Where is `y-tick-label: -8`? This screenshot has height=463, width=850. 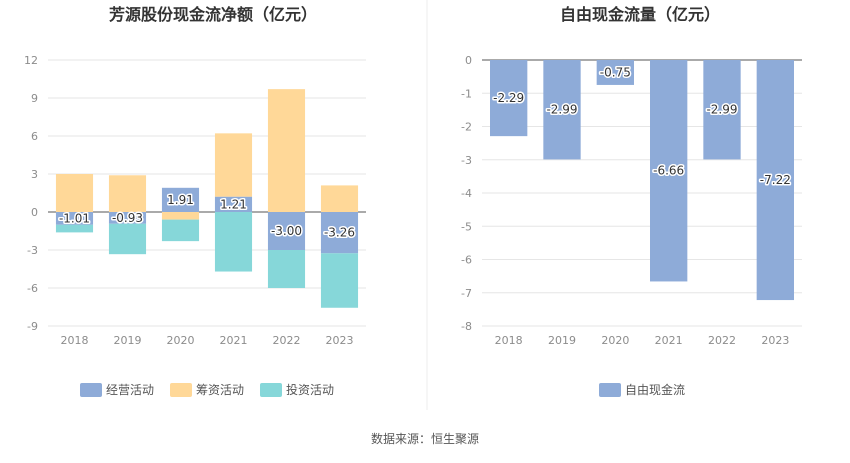
y-tick-label: -8 is located at coordinates (466, 326).